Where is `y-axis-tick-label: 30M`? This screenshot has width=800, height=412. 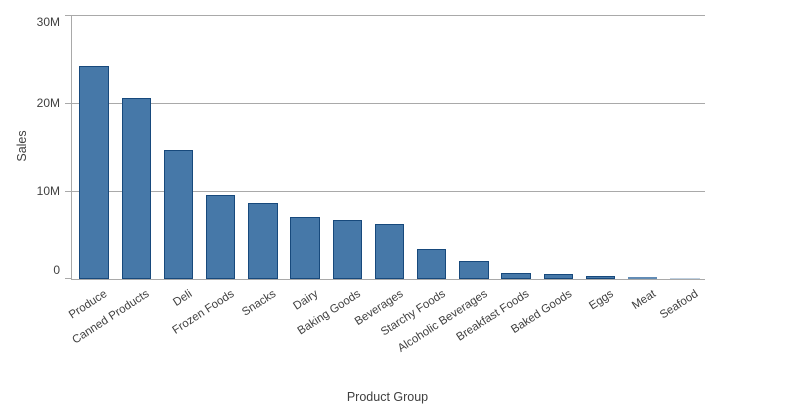
y-axis-tick-label: 30M is located at coordinates (48, 22).